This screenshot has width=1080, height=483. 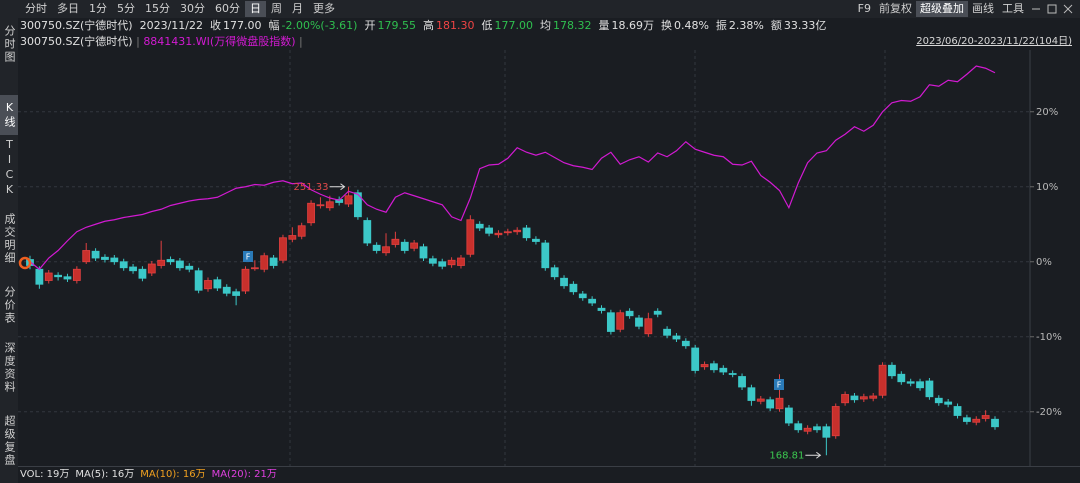 I want to click on tool-button: F9, so click(x=864, y=8).